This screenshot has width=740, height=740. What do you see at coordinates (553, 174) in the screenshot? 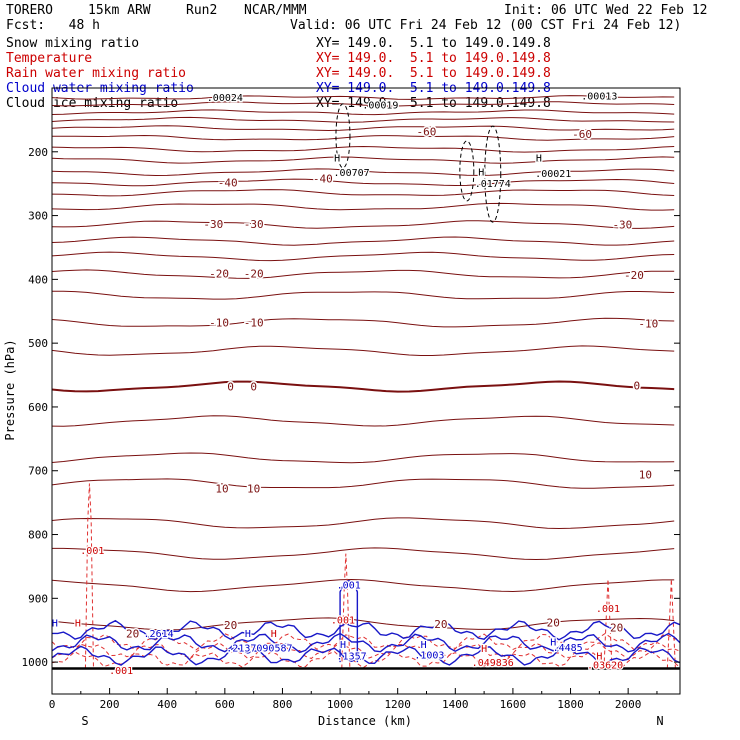
I see `value-label: .00021` at bounding box center [553, 174].